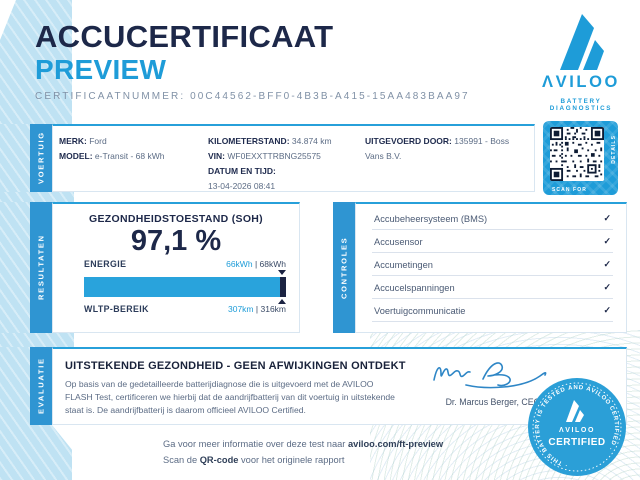 The height and width of the screenshot is (480, 640). Describe the element at coordinates (98, 141) in the screenshot. I see `field-merk-value: Ford` at that location.